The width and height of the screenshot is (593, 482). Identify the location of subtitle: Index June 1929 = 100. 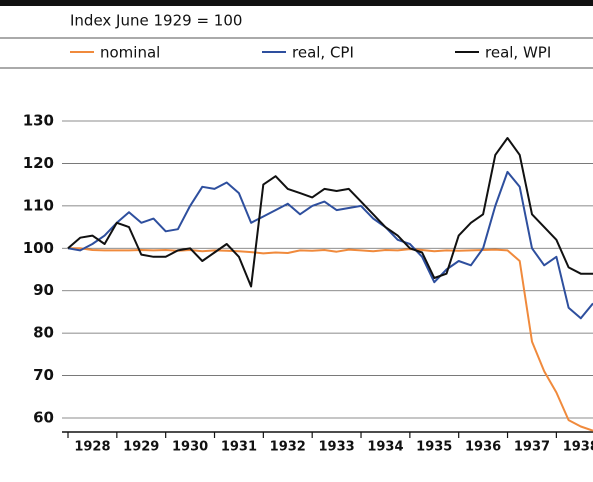
(156, 21).